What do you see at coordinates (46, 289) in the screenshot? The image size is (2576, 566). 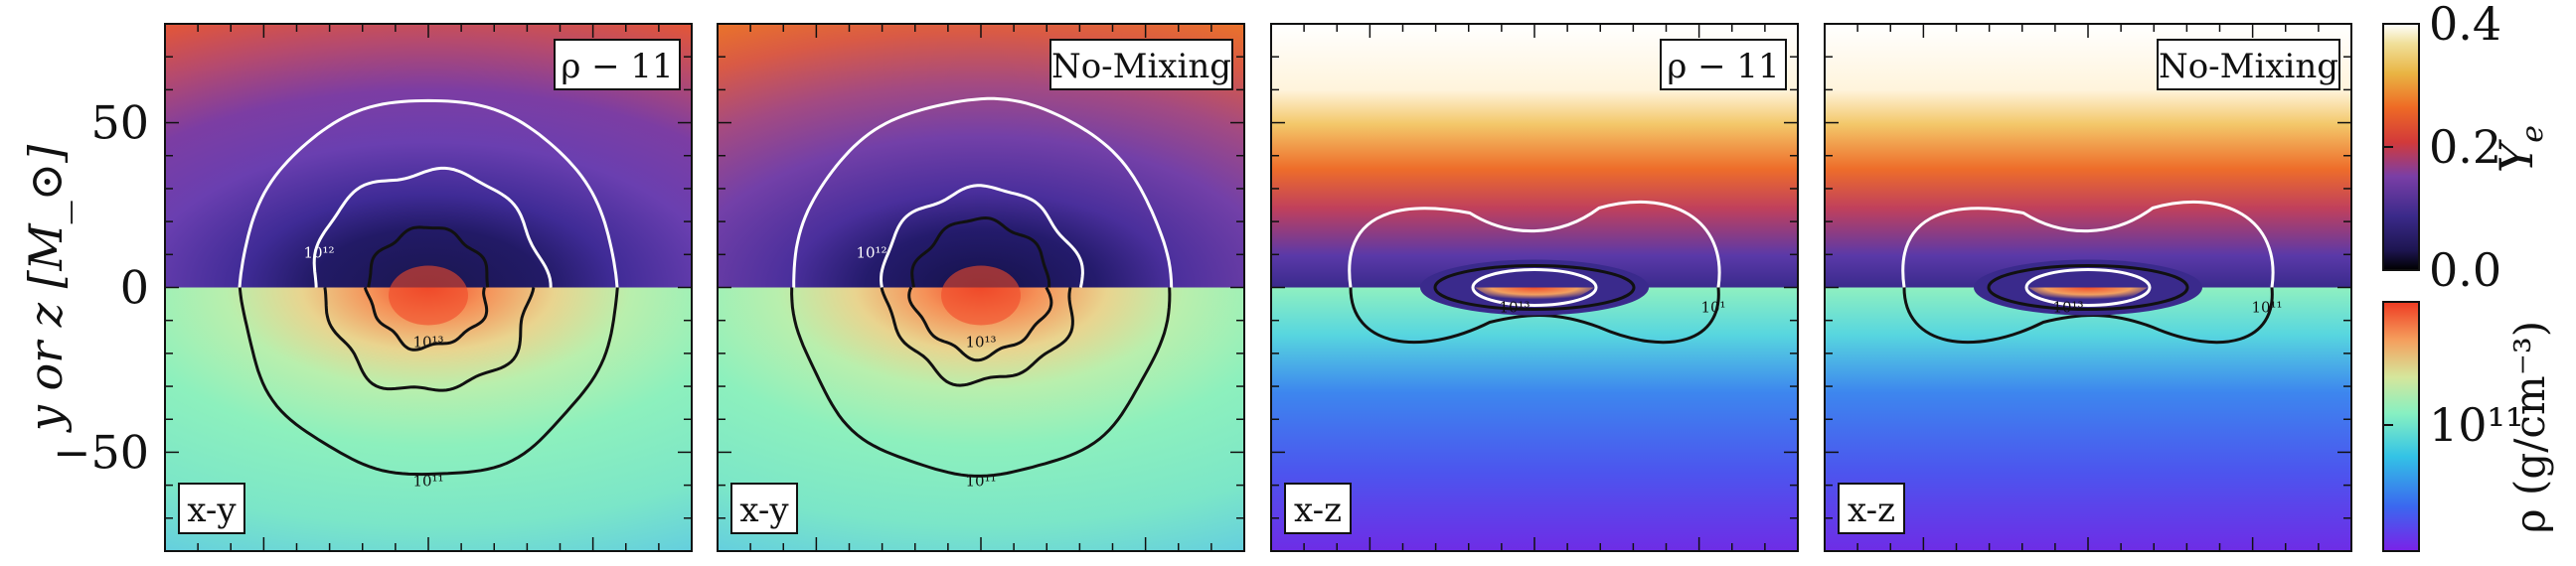 I see `y-axis-label: y or z [M_⊙]` at bounding box center [46, 289].